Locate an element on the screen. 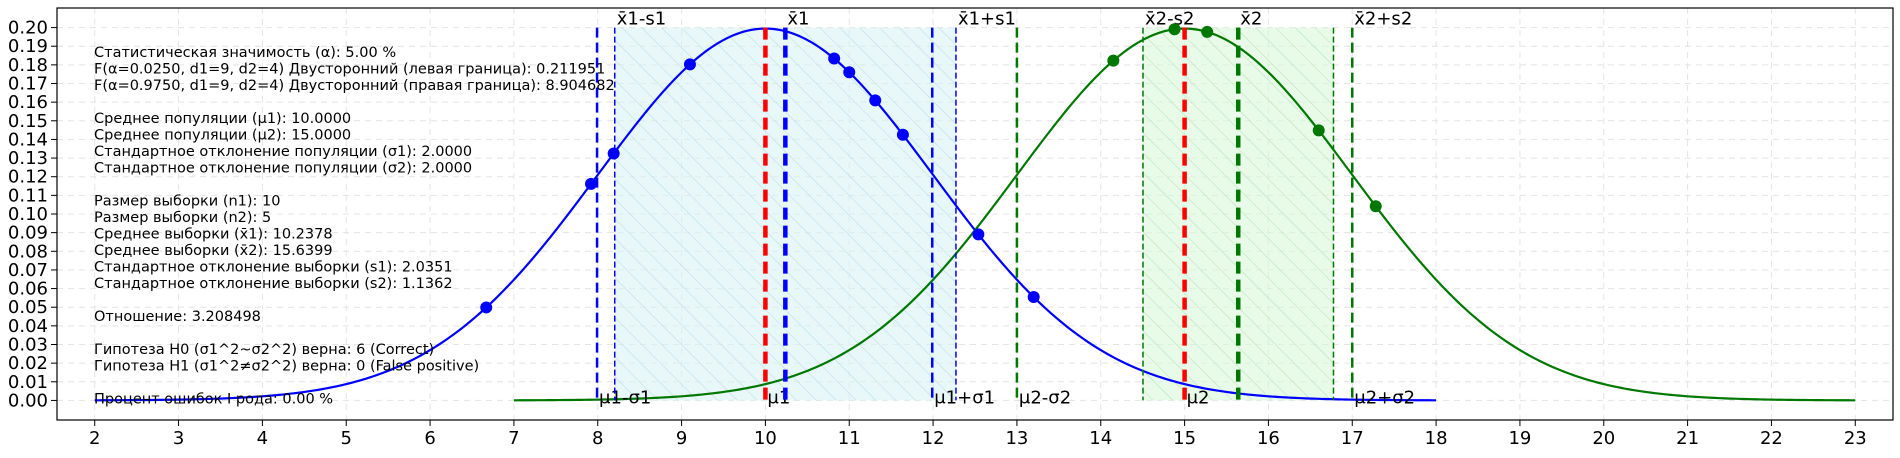 This screenshot has height=458, width=1900. x-tick-label: 8 is located at coordinates (597, 438).